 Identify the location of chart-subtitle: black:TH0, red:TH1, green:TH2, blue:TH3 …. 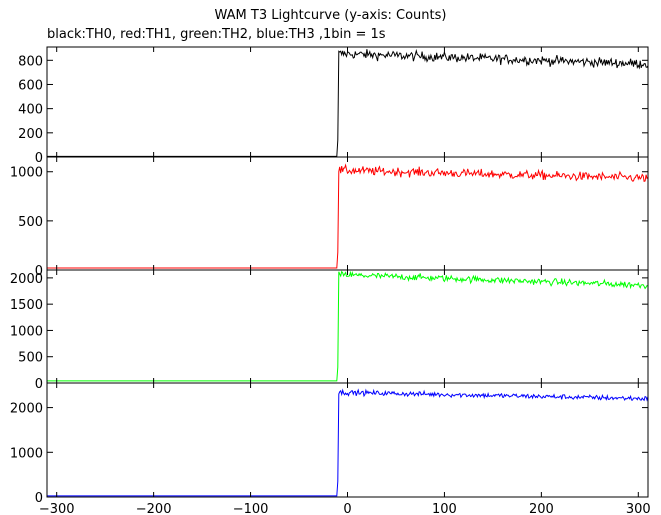
(216, 34).